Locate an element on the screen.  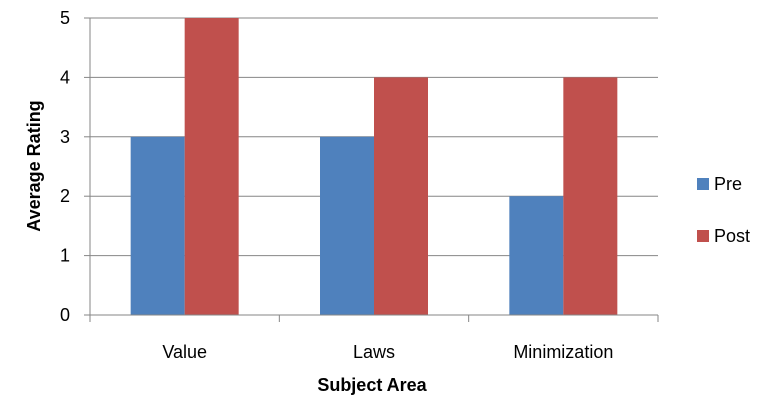
bar-pre-value is located at coordinates (157, 225).